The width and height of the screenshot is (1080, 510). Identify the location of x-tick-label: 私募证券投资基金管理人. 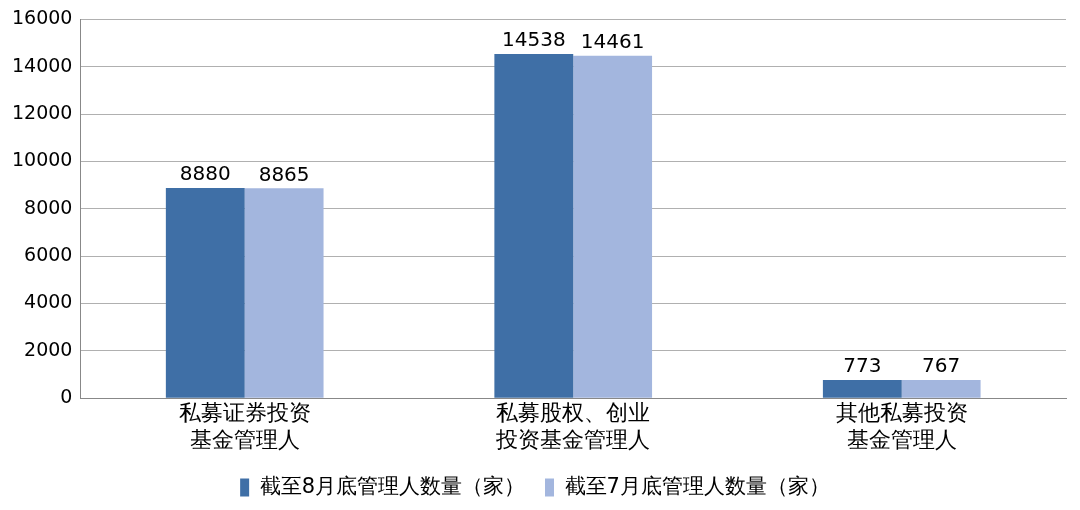
(244, 426).